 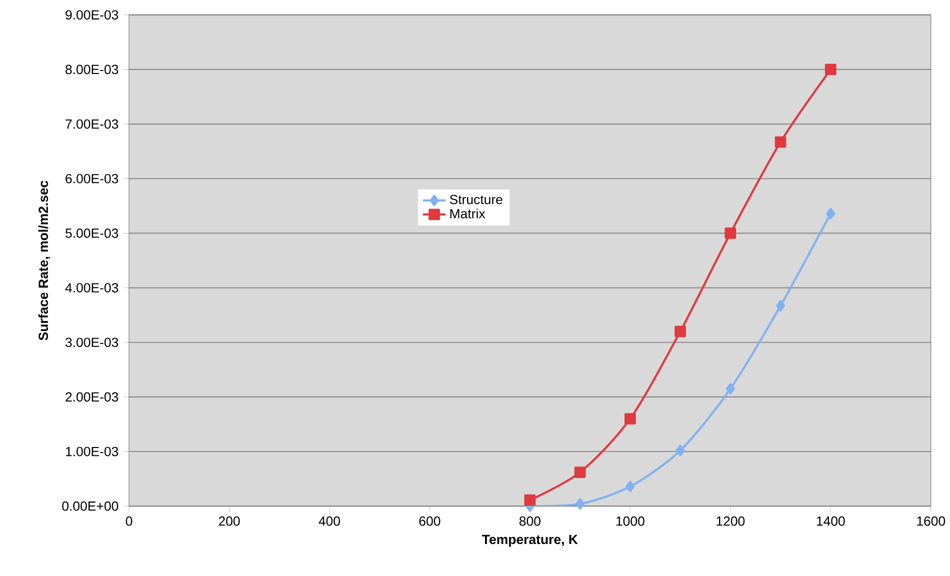 What do you see at coordinates (92, 179) in the screenshot?
I see `y-tick-label: 6.00E-03` at bounding box center [92, 179].